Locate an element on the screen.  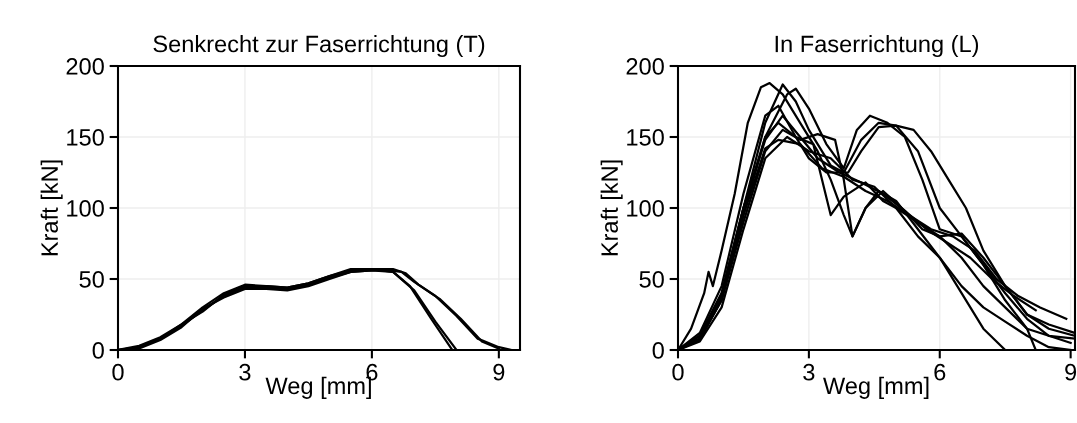
chart-title: In Faserrichtung (L) is located at coordinates (877, 46).